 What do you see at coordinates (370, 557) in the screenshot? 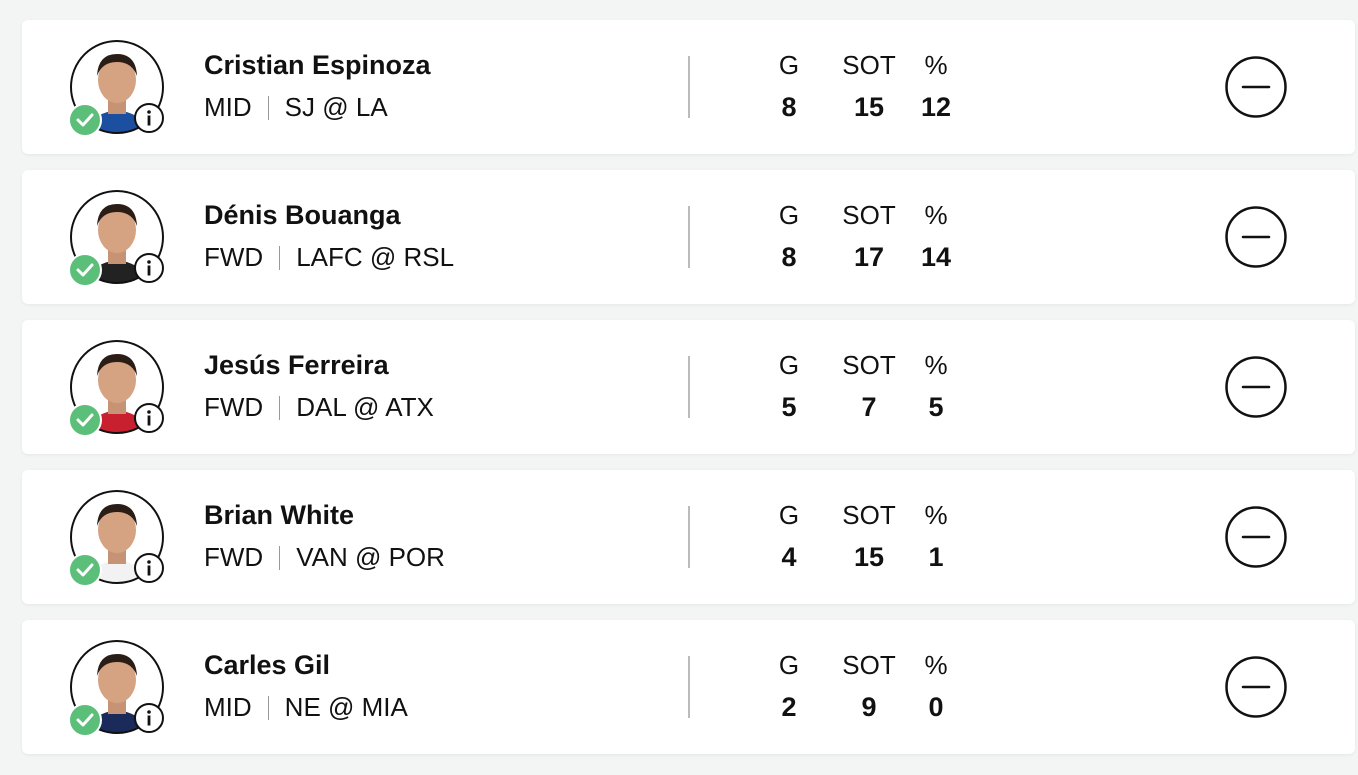
I see `matchup: VAN @ POR` at bounding box center [370, 557].